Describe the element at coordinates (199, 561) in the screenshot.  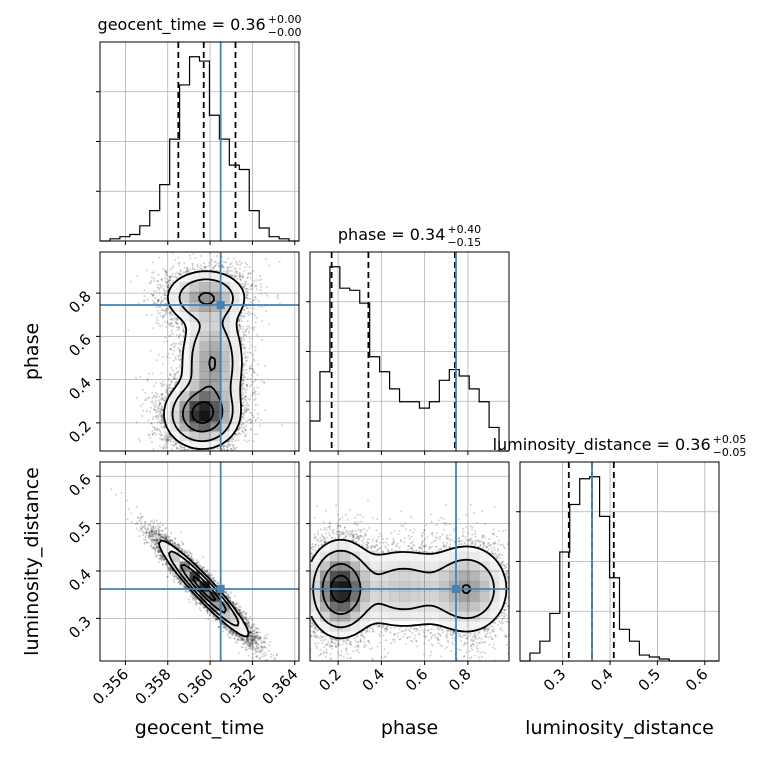
I see `panel-content` at that location.